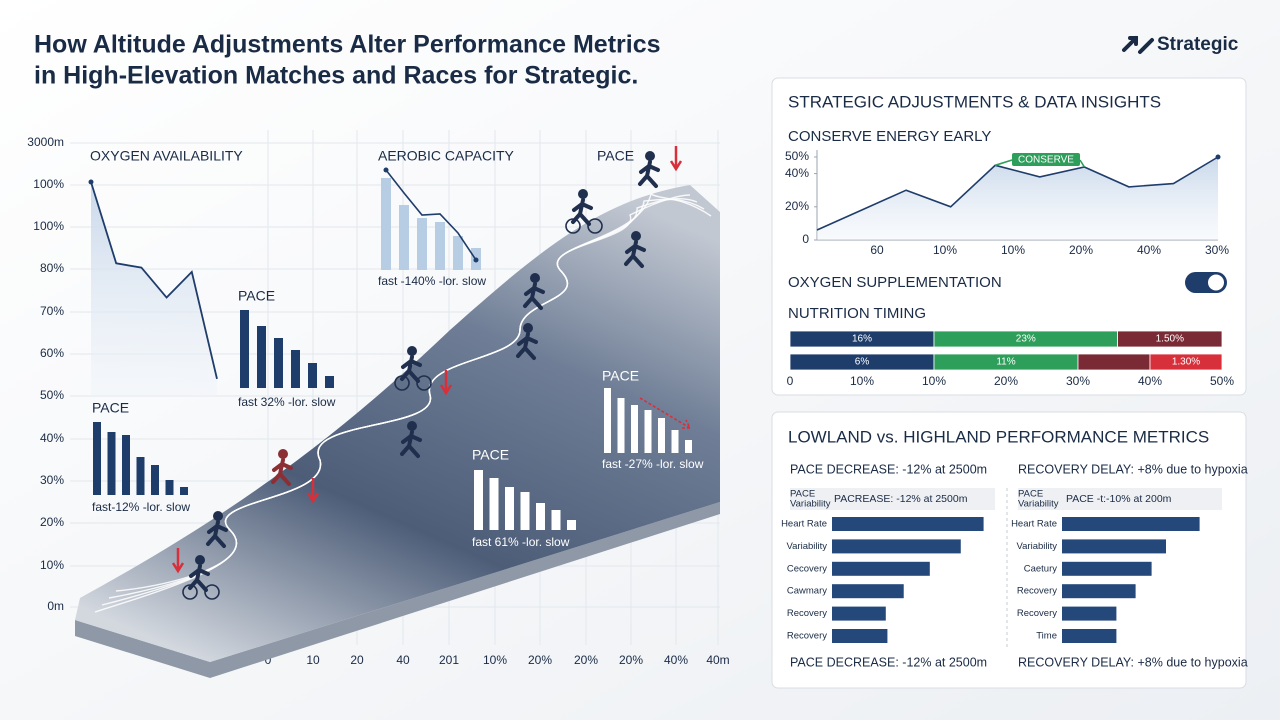 The image size is (1280, 720). Describe the element at coordinates (52, 268) in the screenshot. I see `scene-y-label: 80%` at that location.